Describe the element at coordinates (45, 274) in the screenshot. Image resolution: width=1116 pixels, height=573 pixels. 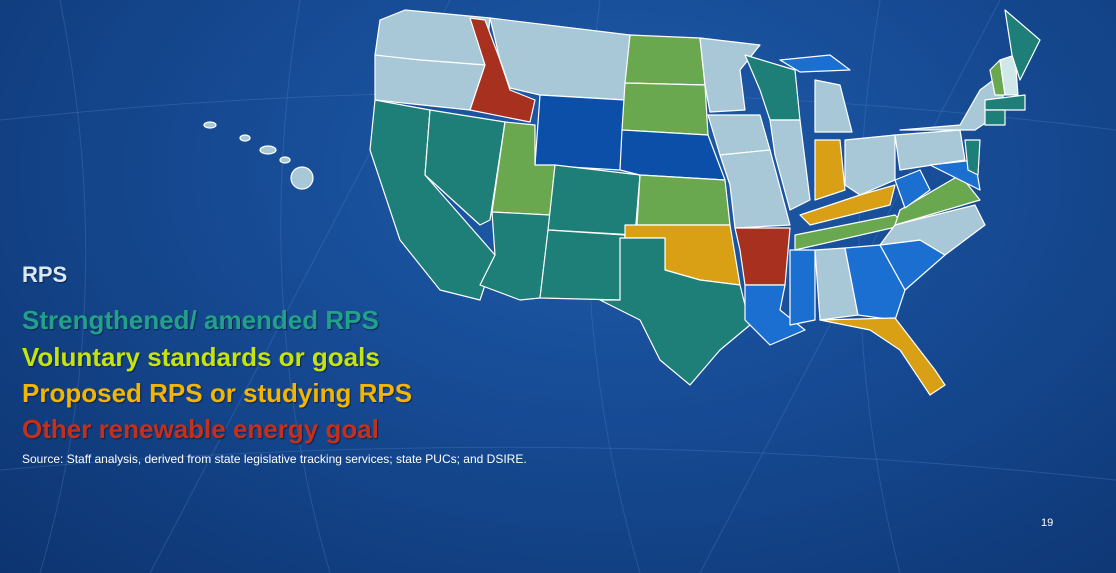
I see `legend-item: RPS` at that location.